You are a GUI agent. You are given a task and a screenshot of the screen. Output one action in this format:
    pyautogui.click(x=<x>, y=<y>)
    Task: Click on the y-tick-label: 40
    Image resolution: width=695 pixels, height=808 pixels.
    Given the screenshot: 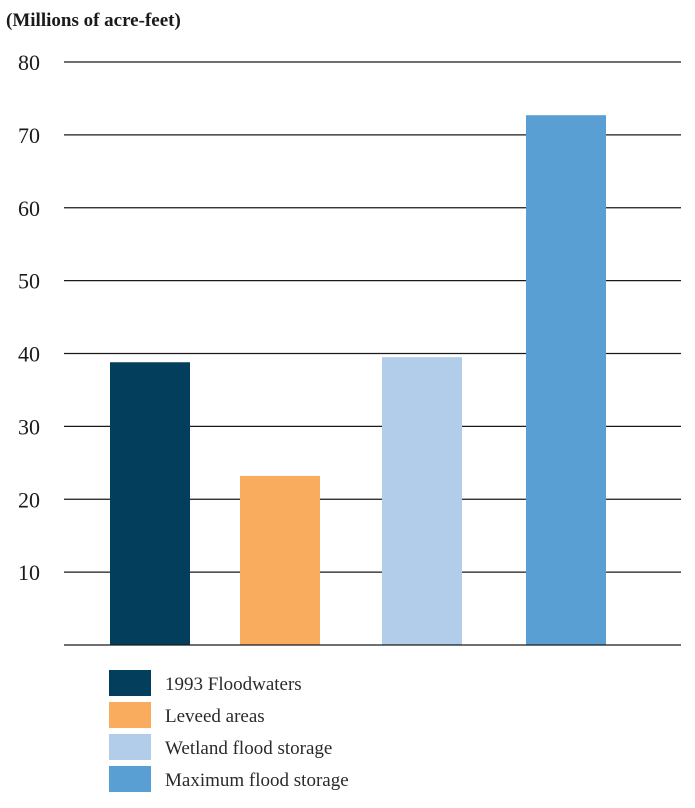 What is the action you would take?
    pyautogui.click(x=29, y=354)
    